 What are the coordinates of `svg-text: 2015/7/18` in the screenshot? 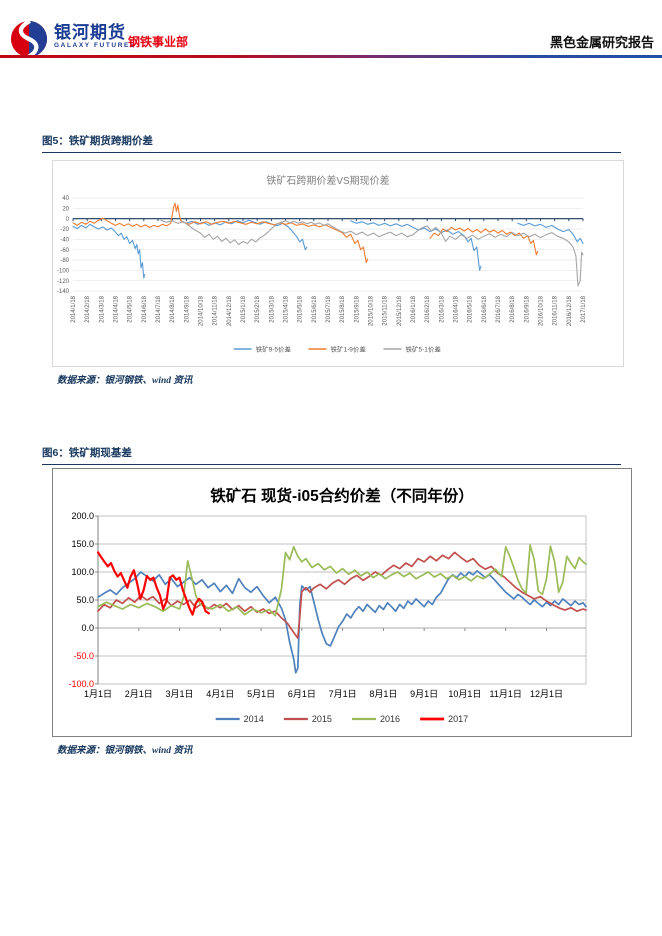 It's located at (329, 308).